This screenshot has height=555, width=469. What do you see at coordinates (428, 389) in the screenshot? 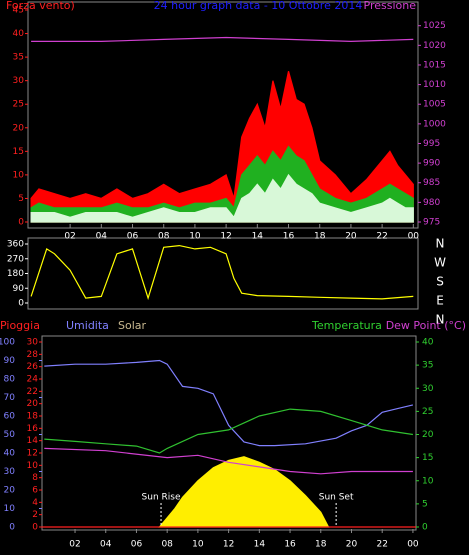
I see `y2-tick-label: 30` at bounding box center [428, 389].